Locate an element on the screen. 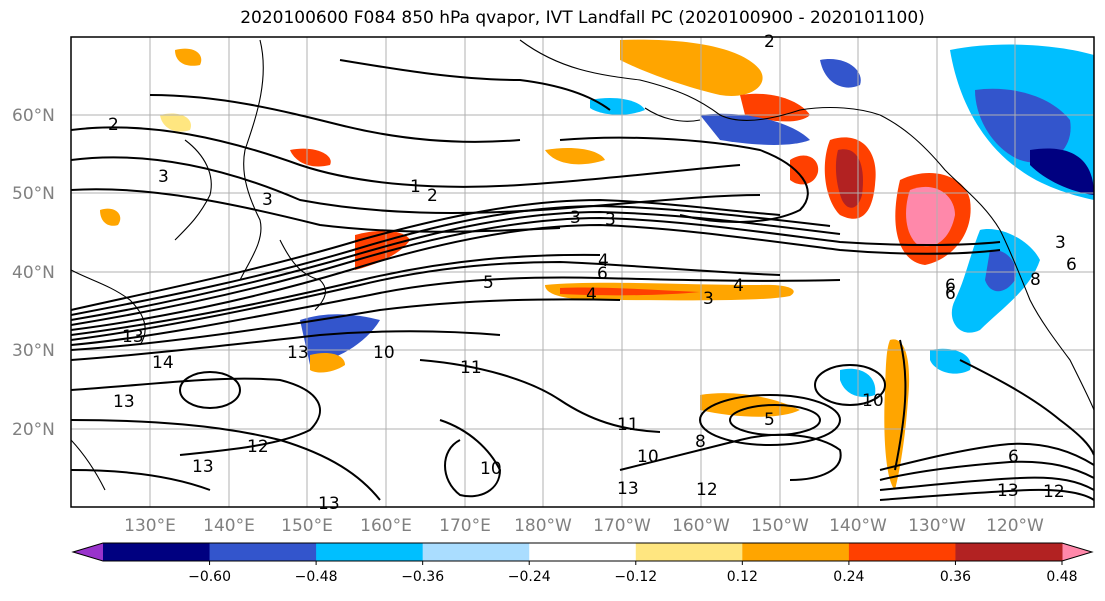  lat-label: 30°N is located at coordinates (33, 351).